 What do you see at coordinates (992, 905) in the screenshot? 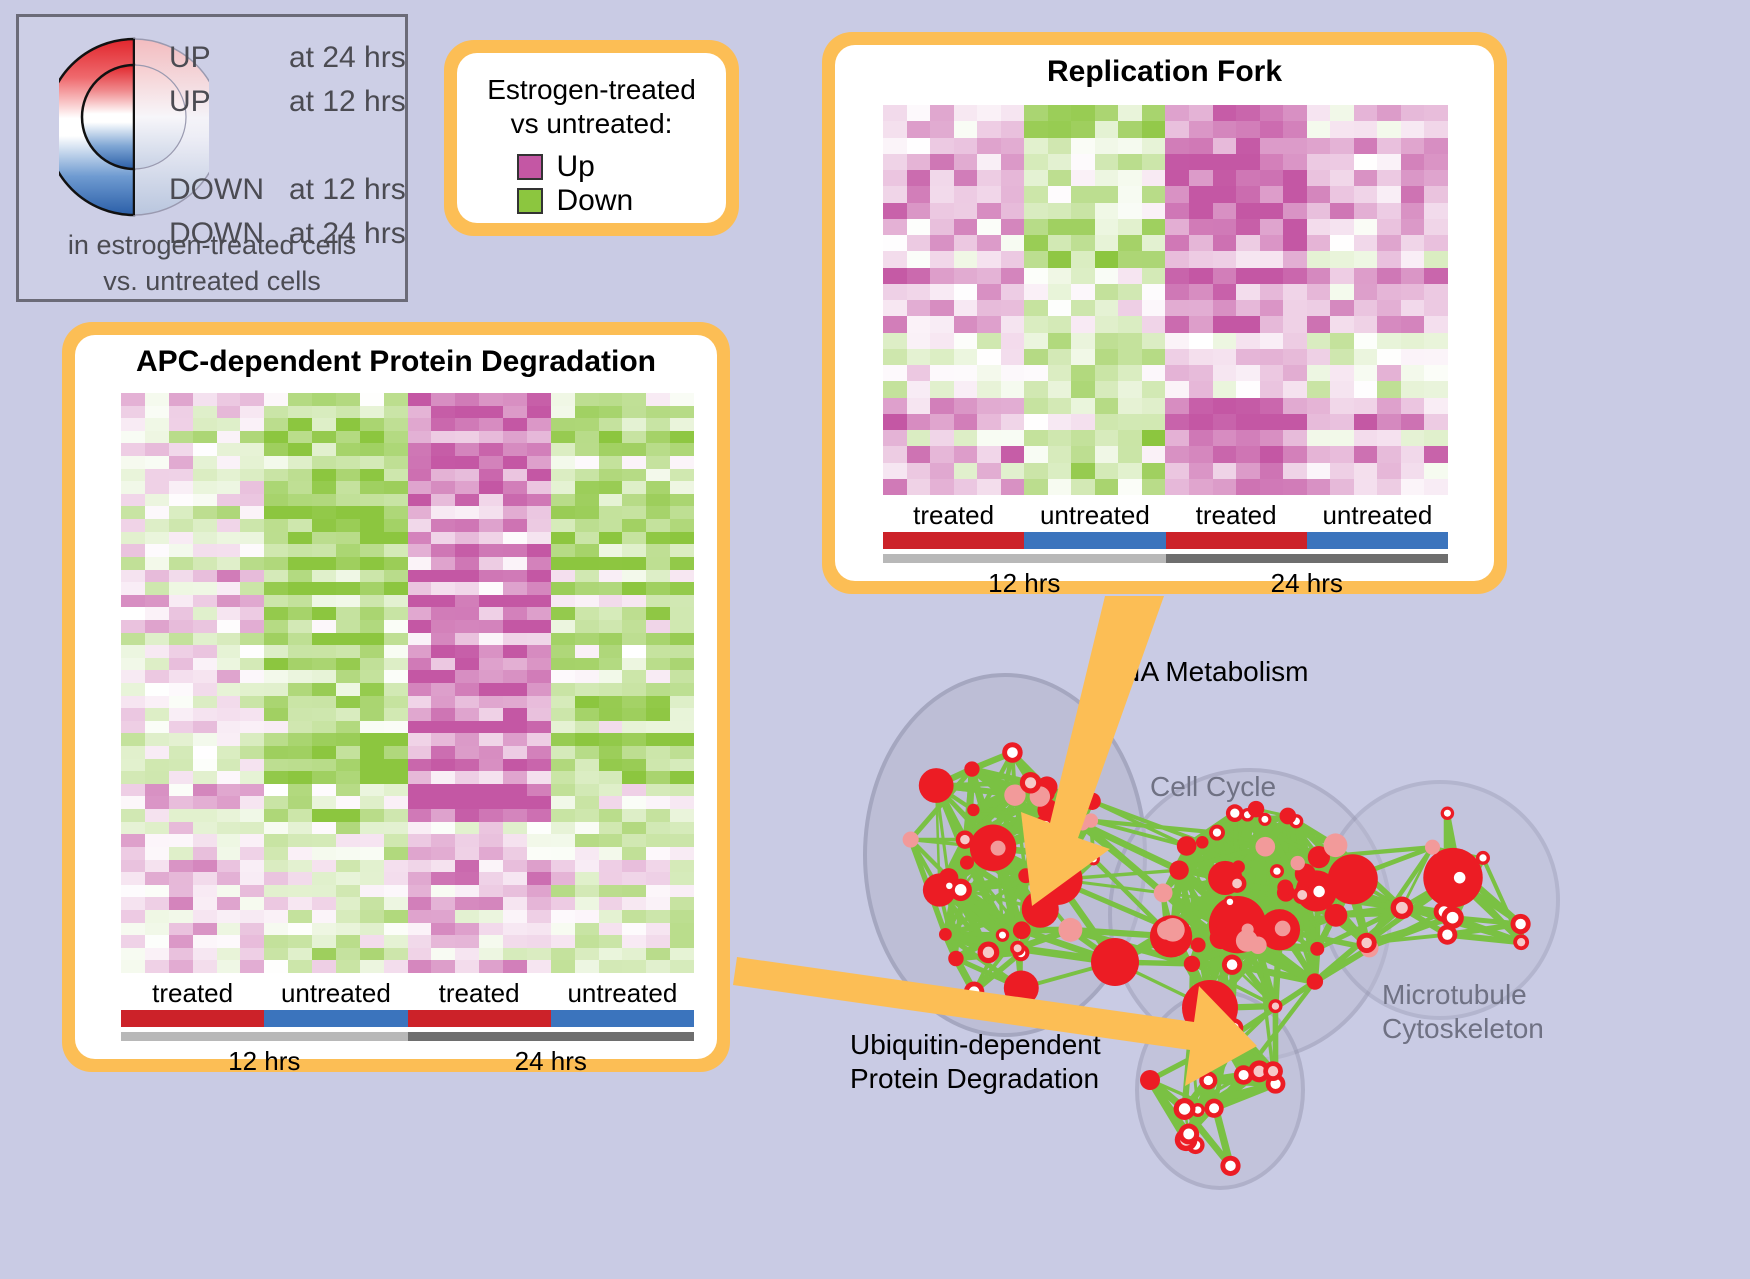
I see `network-edge` at bounding box center [992, 905].